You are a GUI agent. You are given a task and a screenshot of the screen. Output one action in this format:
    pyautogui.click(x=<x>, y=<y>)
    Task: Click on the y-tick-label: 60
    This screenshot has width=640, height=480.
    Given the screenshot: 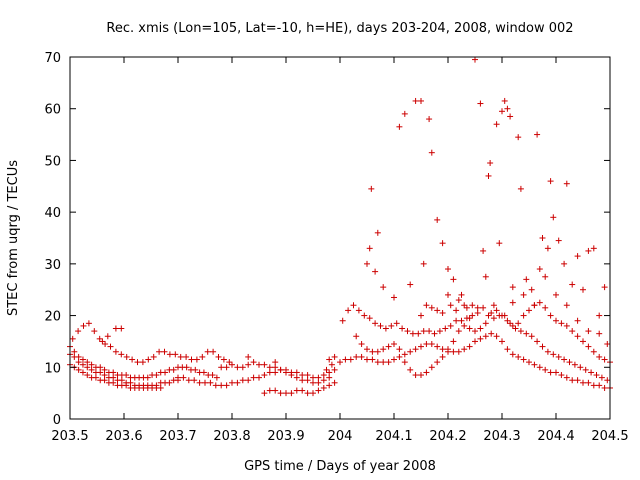 What is the action you would take?
    pyautogui.click(x=52, y=110)
    